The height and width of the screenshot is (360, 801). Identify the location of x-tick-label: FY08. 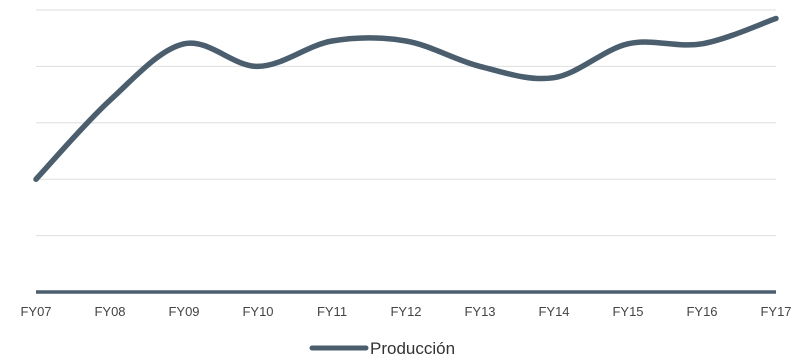
(109, 311).